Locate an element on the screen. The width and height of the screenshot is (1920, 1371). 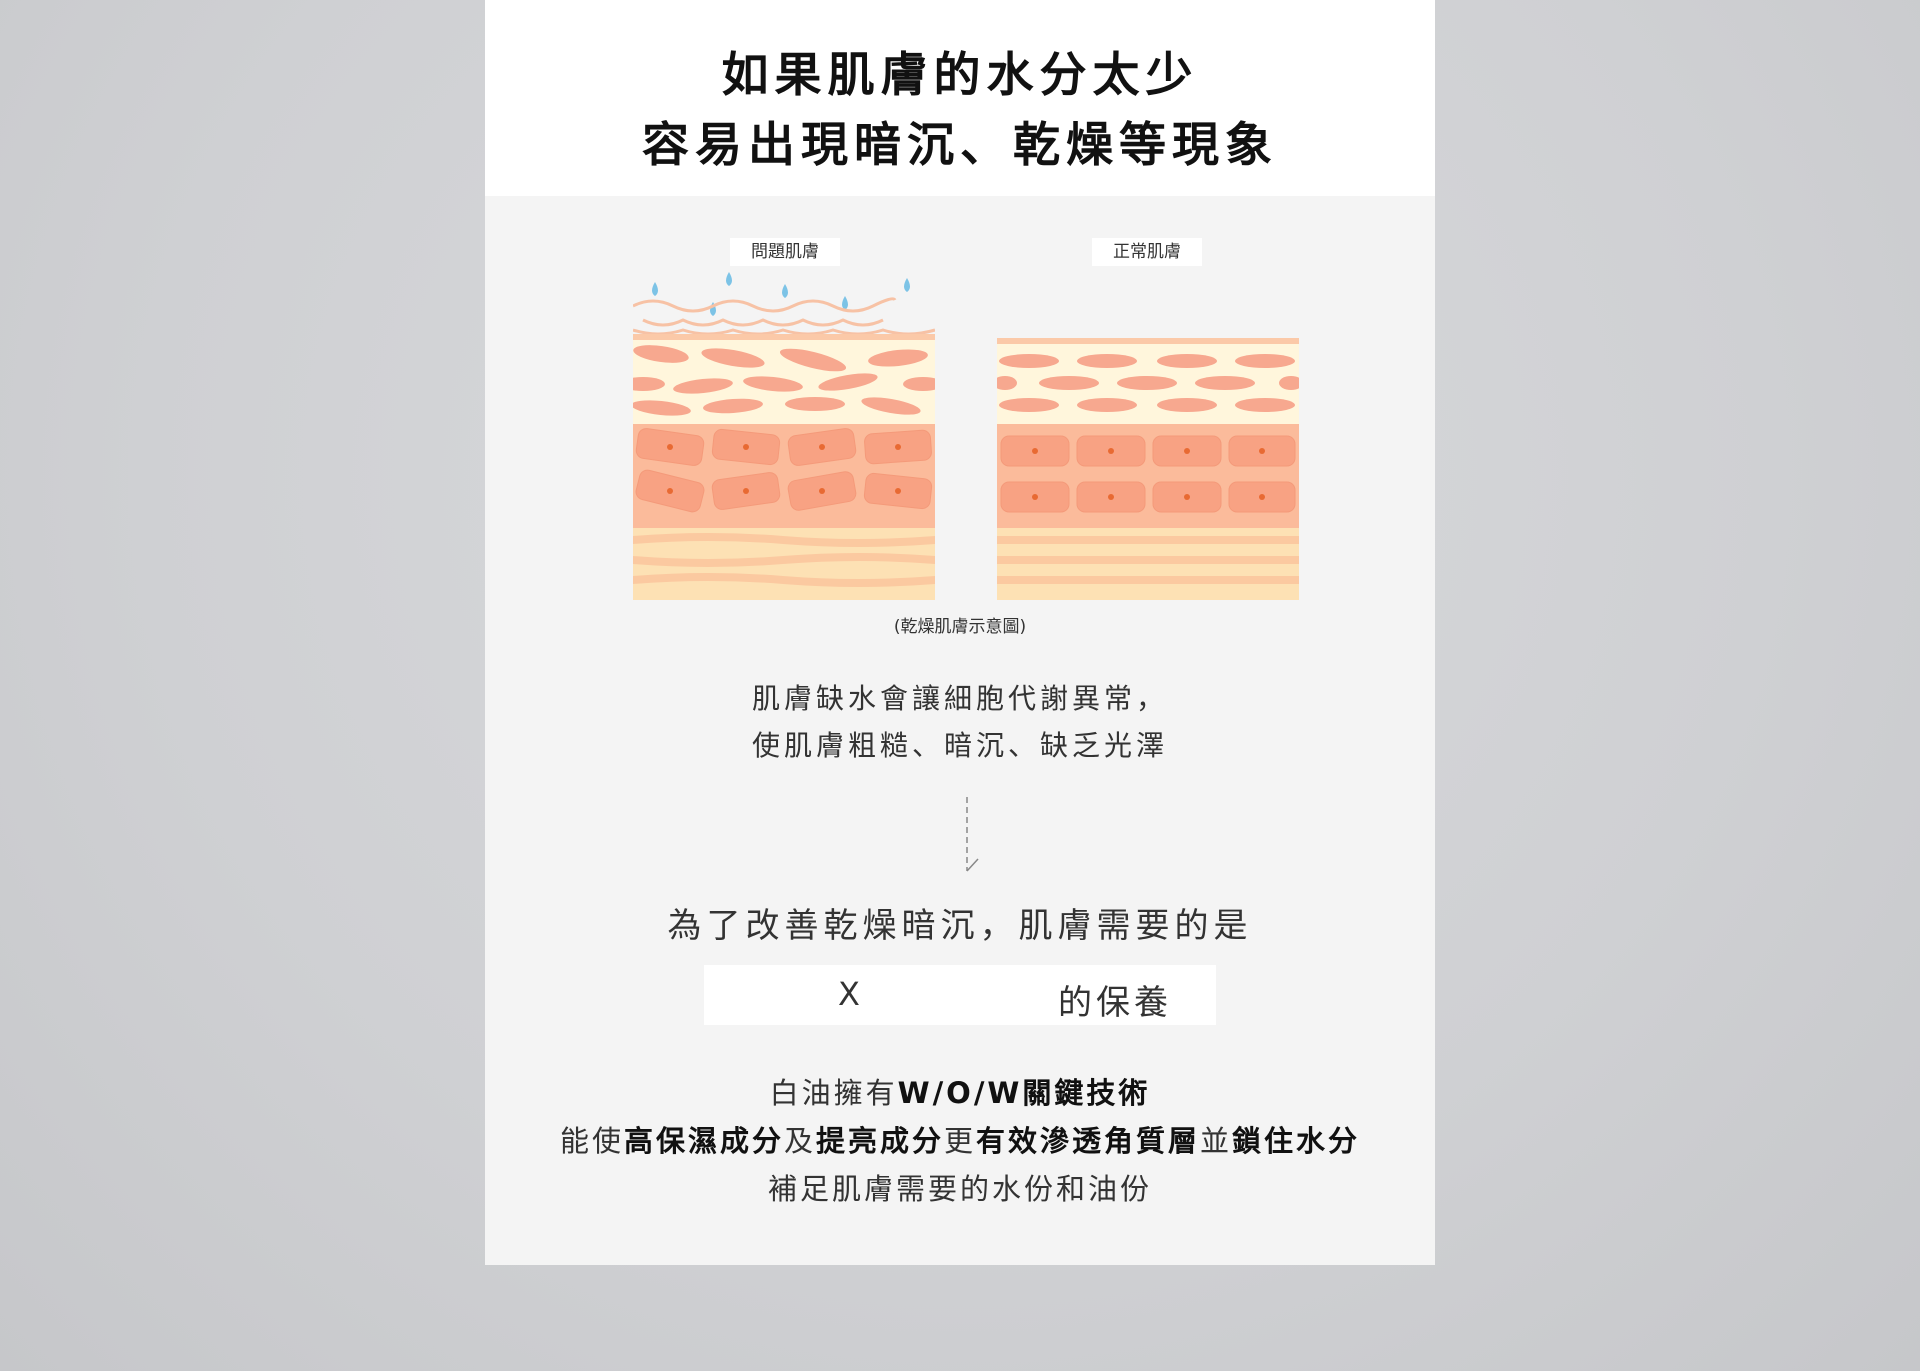
desc-text: 補足肌膚需要的水份和油份 is located at coordinates (959, 1189).